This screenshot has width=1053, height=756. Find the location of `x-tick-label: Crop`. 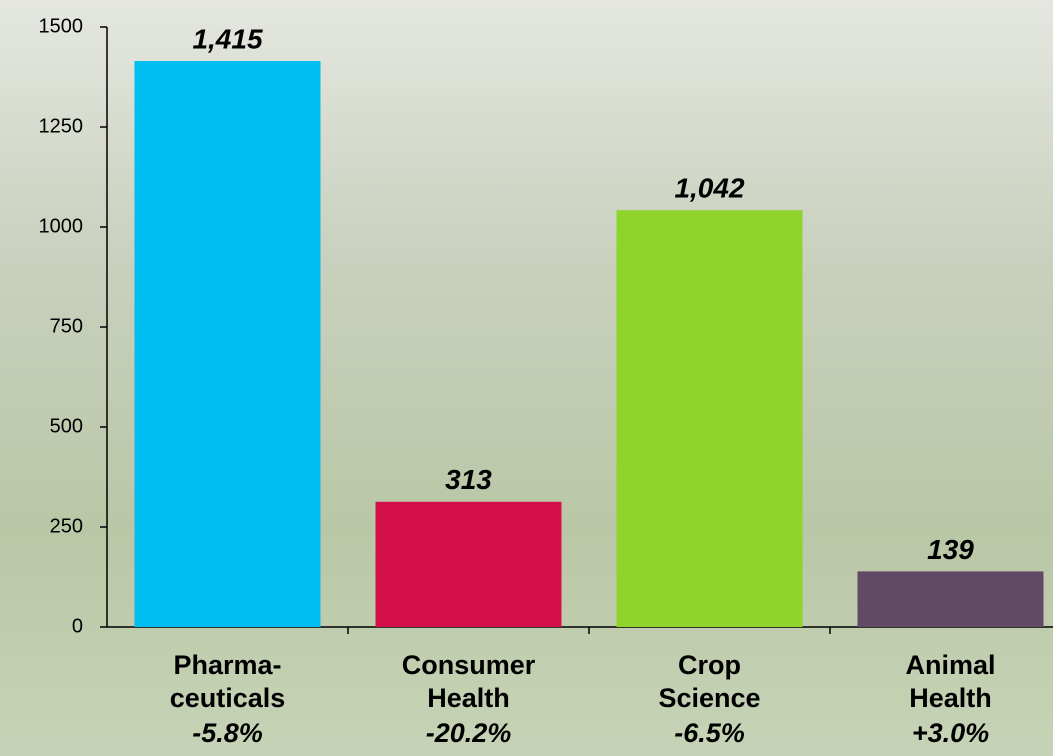

x-tick-label: Crop is located at coordinates (709, 665).